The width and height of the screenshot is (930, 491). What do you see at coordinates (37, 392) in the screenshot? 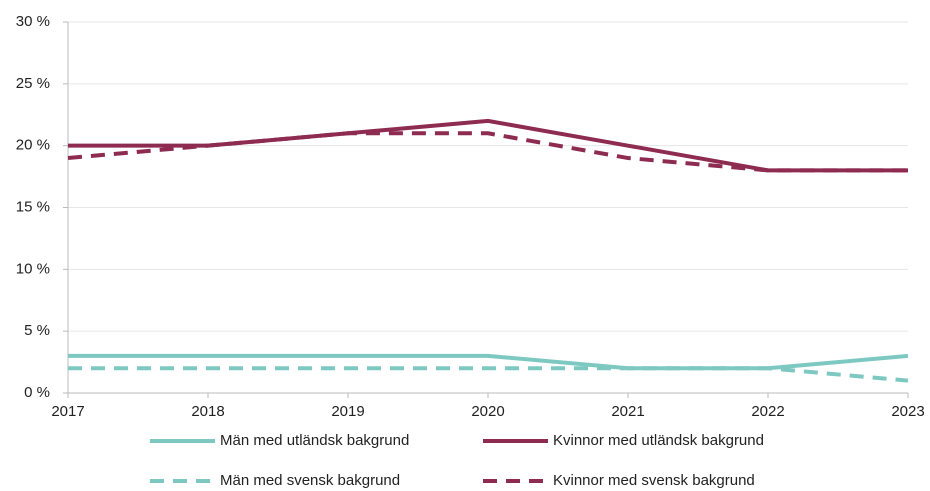
I see `y-tick-label: 0 %` at bounding box center [37, 392].